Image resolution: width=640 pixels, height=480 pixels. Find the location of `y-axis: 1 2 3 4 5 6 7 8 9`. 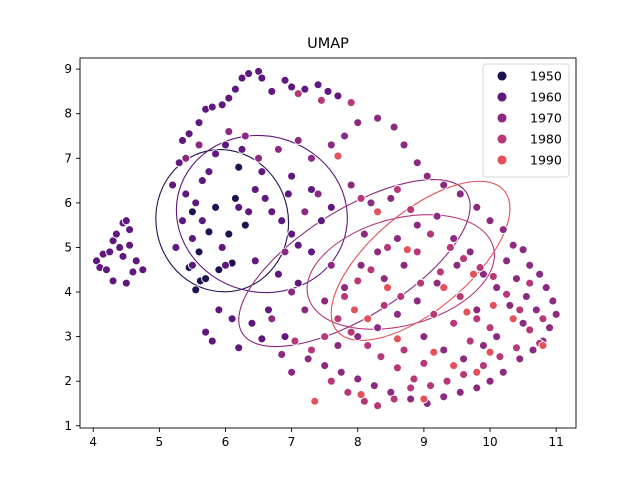

y-axis: 1 2 3 4 5 6 7 8 9 is located at coordinates (72, 247).